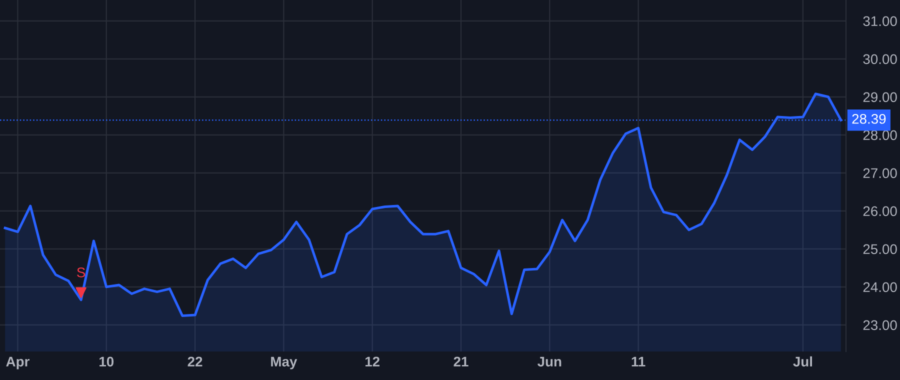 This screenshot has height=380, width=900. I want to click on y-tick-label: 26.00, so click(880, 211).